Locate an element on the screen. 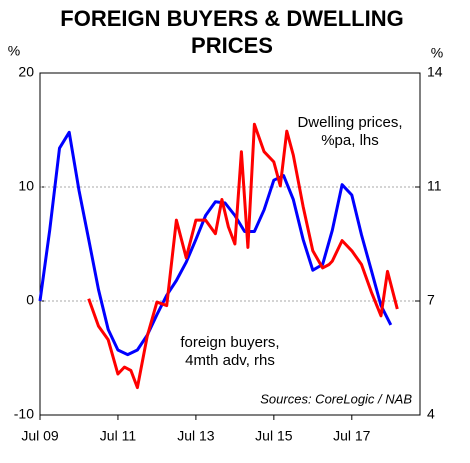 Image resolution: width=470 pixels, height=463 pixels. chart-title: FOREIGN BUYERS & DWELLING is located at coordinates (231, 18).